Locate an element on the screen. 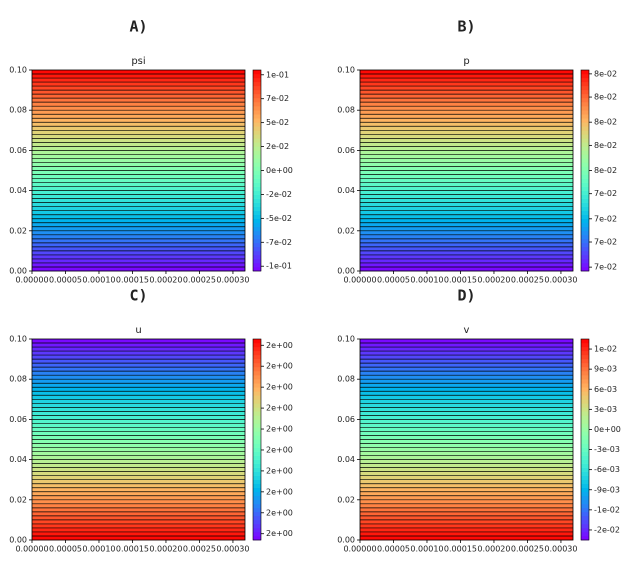  y-tick-label: 0.02 is located at coordinates (18, 230).